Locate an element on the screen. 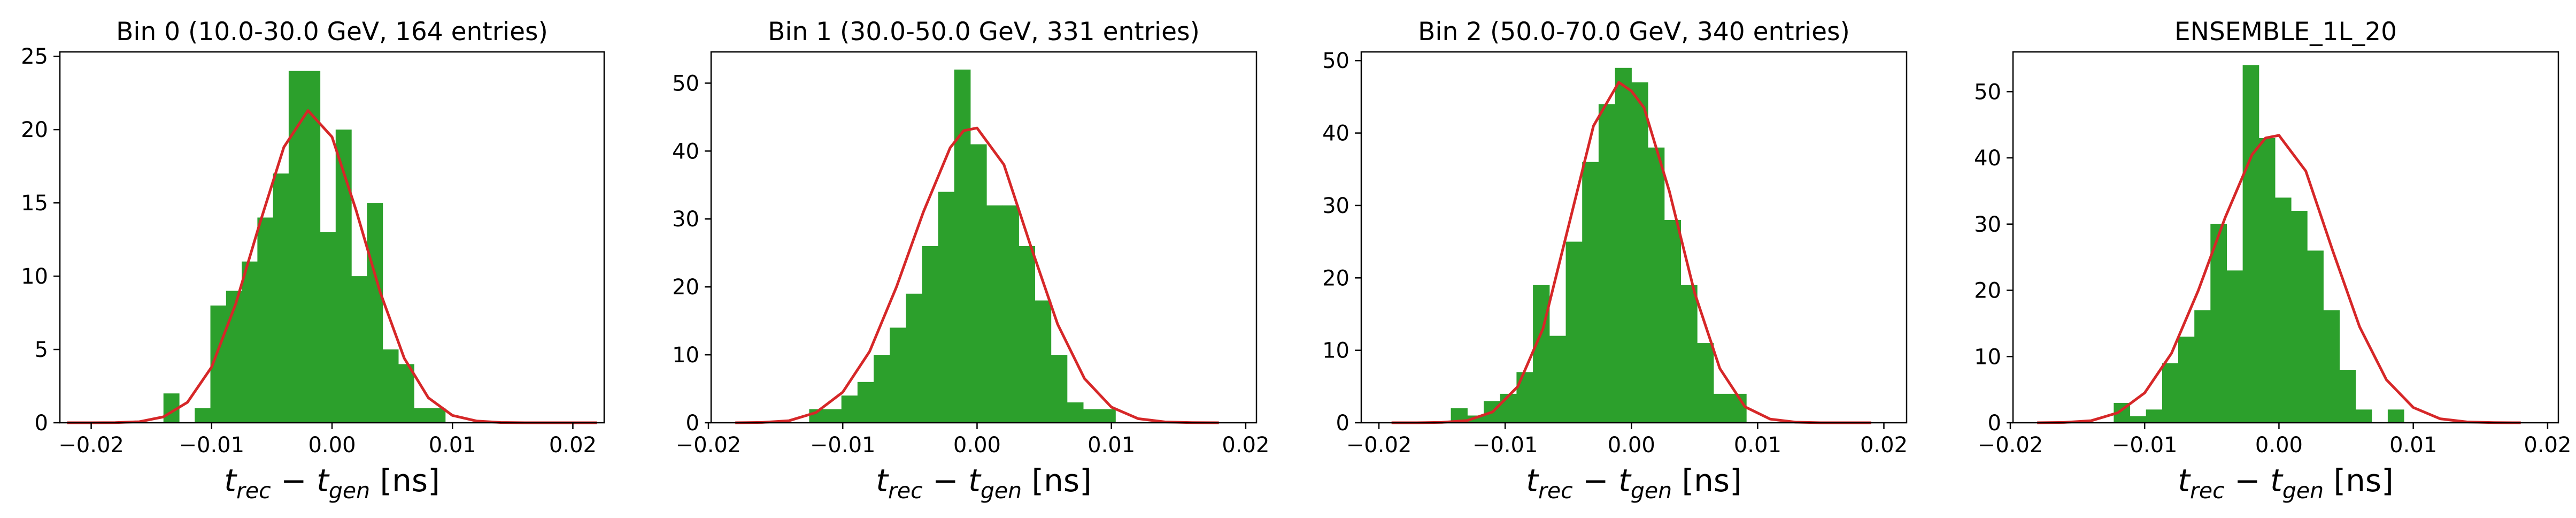 The width and height of the screenshot is (2576, 518). chart-title: Bin 0 (10.0-30.0 GeV, 164 entries) is located at coordinates (332, 32).